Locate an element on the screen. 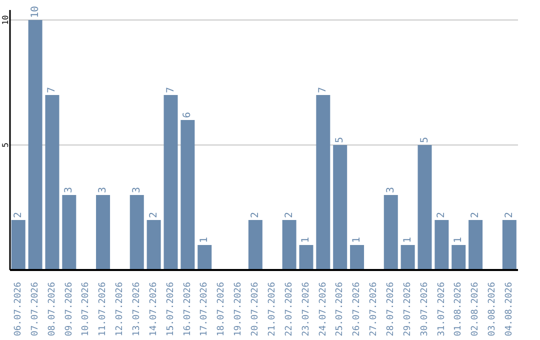 Image resolution: width=540 pixels, height=340 pixels. x-tick-label: 09.07.2026 is located at coordinates (69, 309).